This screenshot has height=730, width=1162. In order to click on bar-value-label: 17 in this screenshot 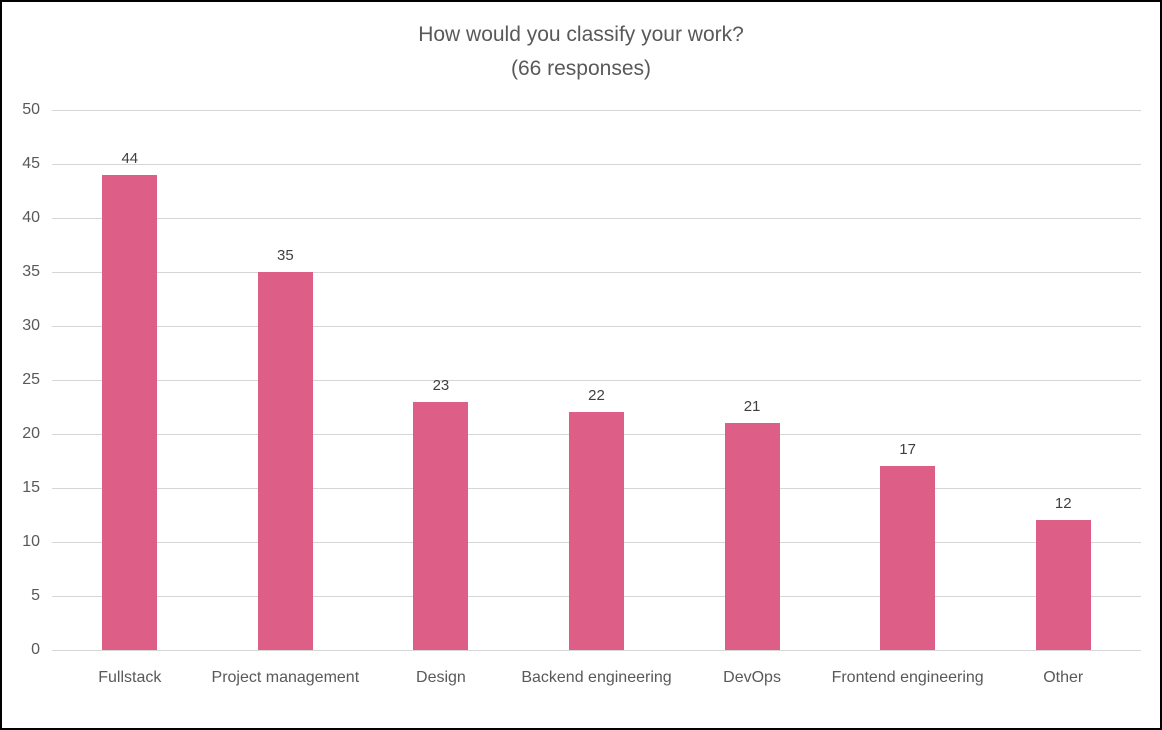, I will do `click(907, 450)`.